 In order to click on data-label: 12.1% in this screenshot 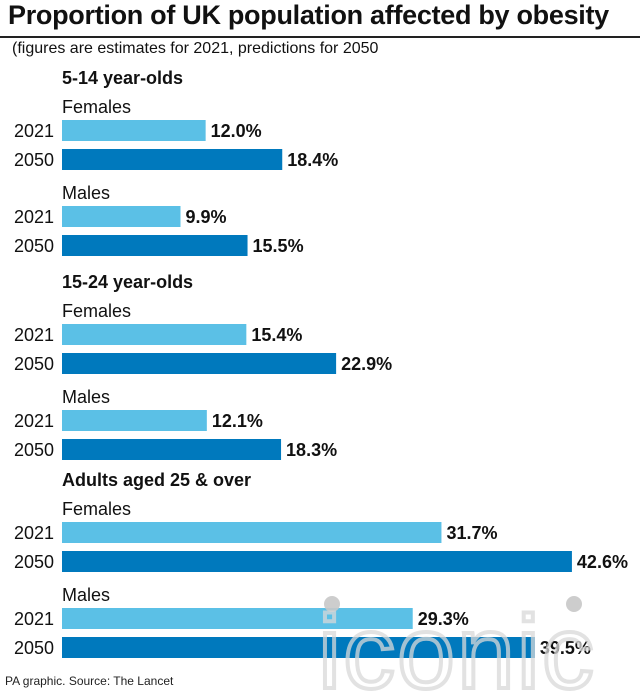, I will do `click(237, 421)`.